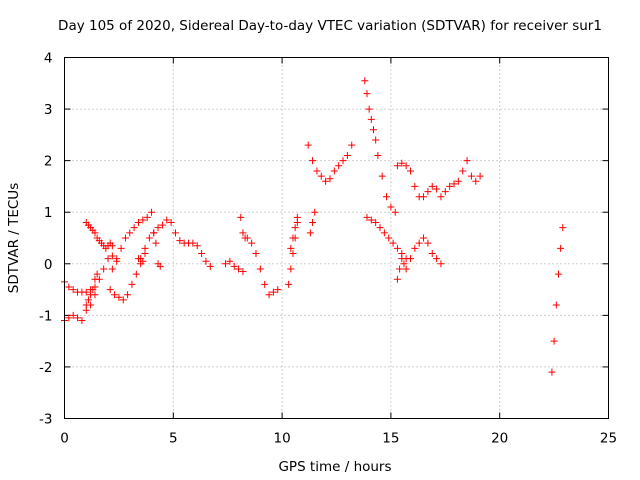 Image resolution: width=640 pixels, height=480 pixels. Describe the element at coordinates (45, 239) in the screenshot. I see `y-tick-labels: -3 -2 -1 0 1 2 3 4` at that location.